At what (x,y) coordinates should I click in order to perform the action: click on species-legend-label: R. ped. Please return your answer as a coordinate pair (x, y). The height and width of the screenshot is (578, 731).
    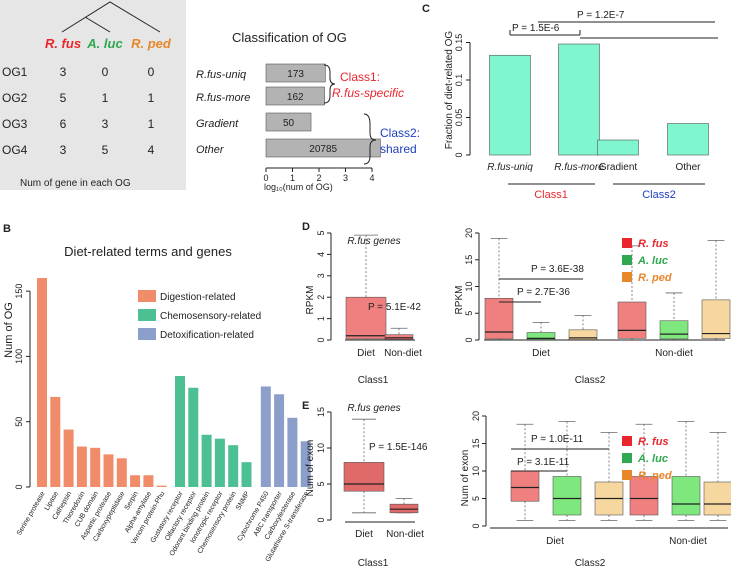
    Looking at the image, I should click on (655, 278).